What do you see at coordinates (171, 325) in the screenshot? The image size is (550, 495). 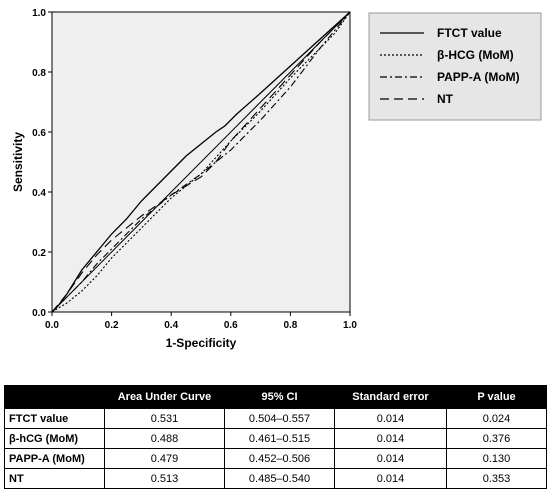 I see `x-tick-label: 0.4` at bounding box center [171, 325].